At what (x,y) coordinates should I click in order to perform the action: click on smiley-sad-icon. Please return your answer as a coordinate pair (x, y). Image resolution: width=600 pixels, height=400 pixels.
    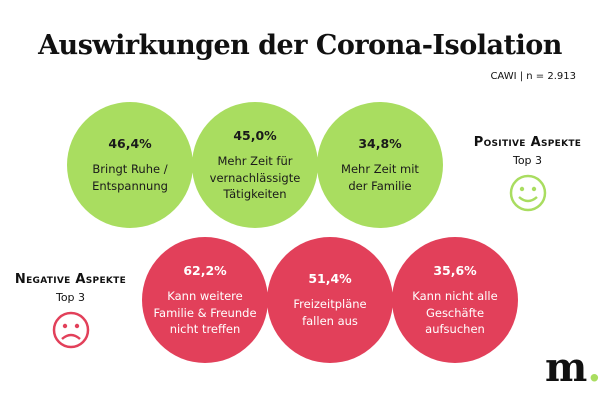
    Looking at the image, I should click on (70, 330).